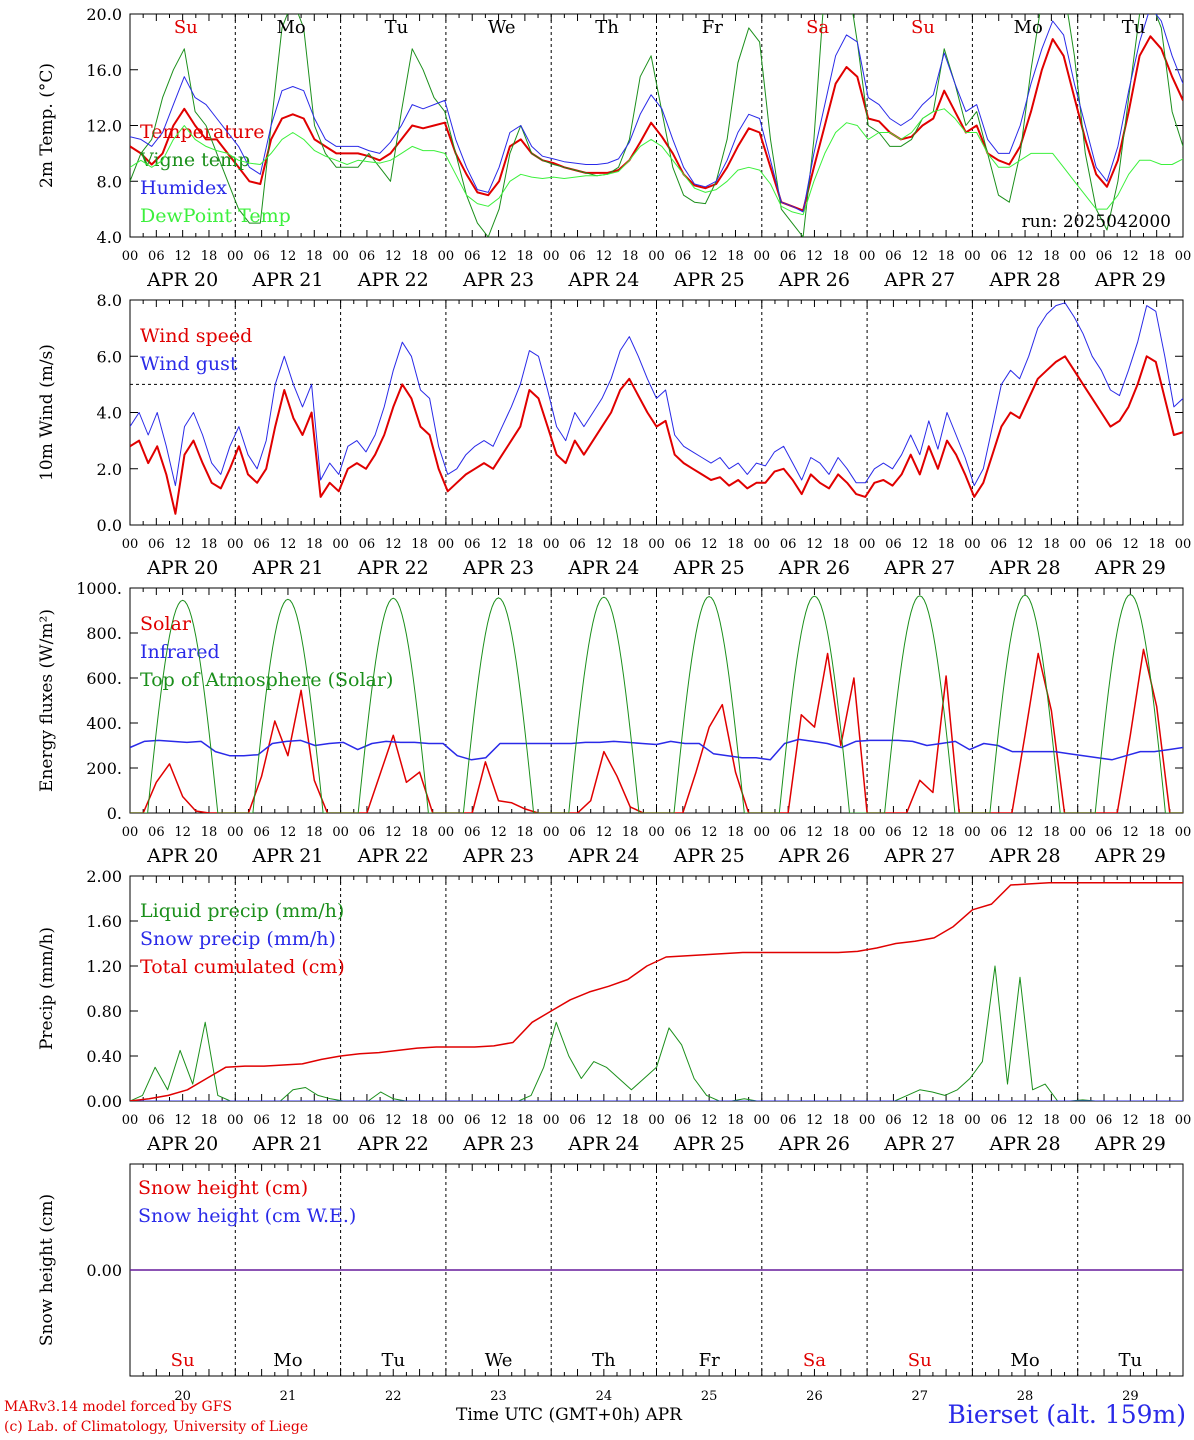 Image resolution: width=1194 pixels, height=1440 pixels. Describe the element at coordinates (499, 1360) in the screenshot. I see `day-name: We` at that location.